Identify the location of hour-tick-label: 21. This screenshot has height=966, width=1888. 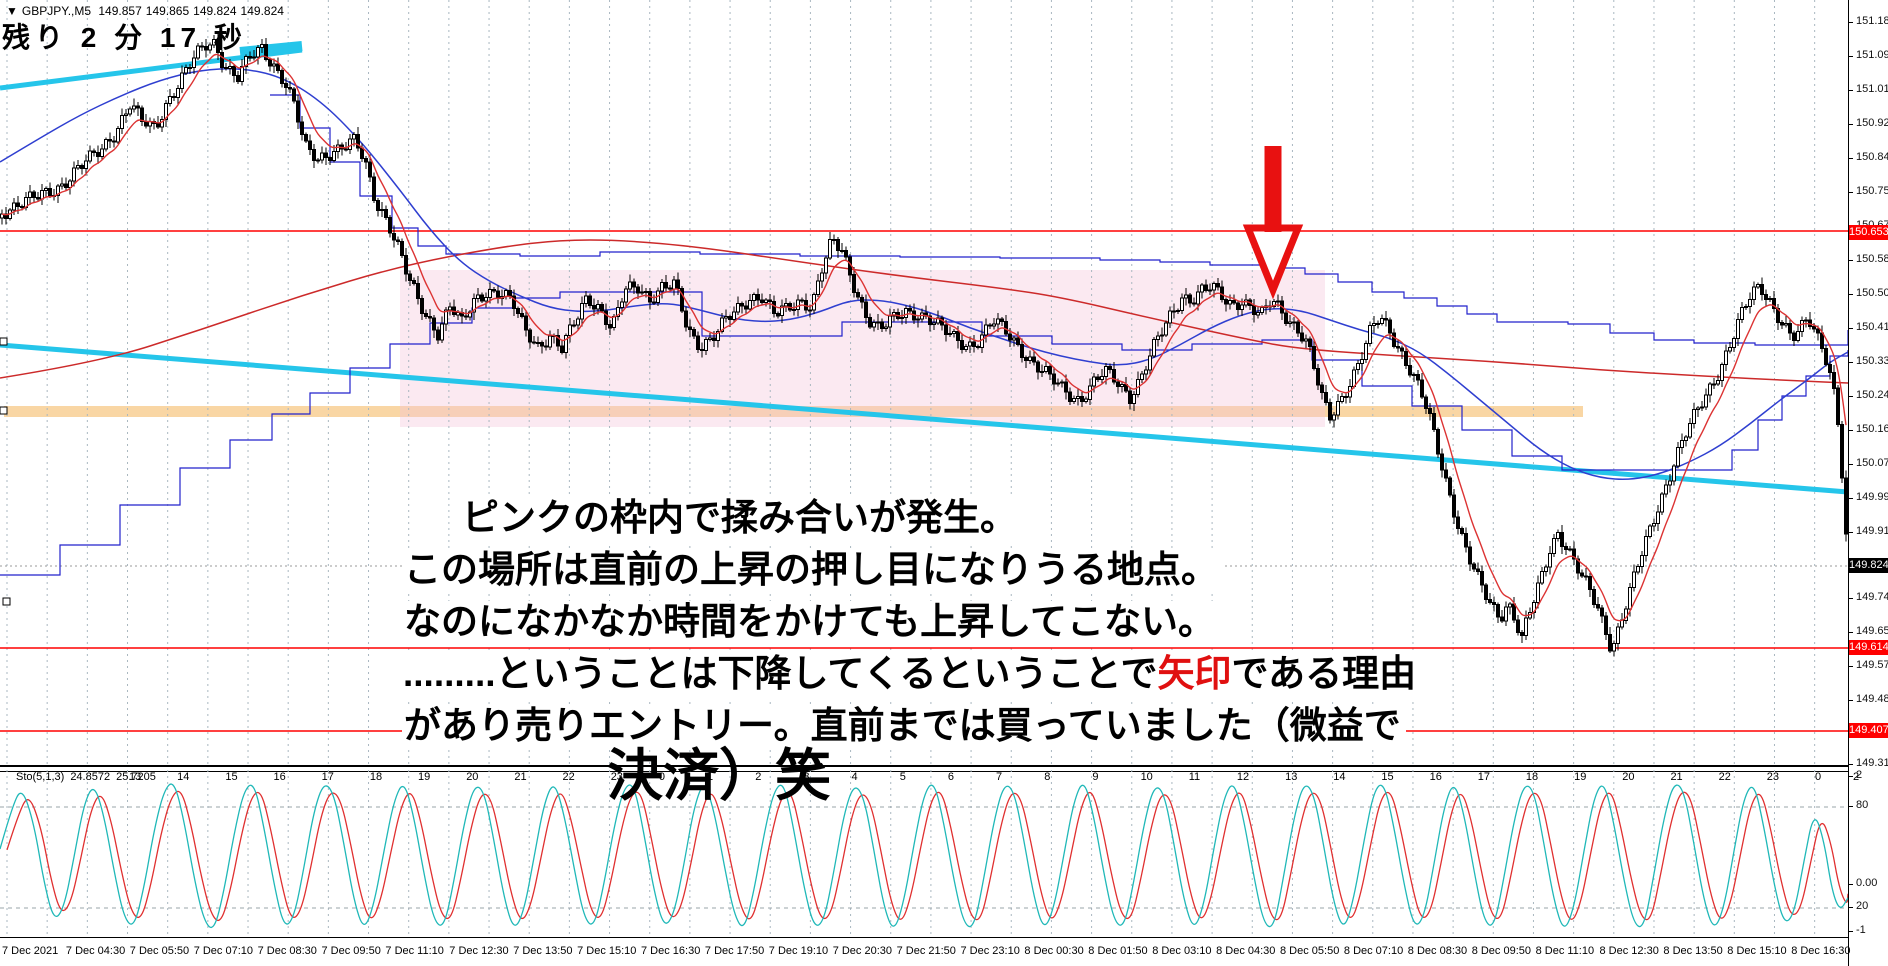
(1676, 777).